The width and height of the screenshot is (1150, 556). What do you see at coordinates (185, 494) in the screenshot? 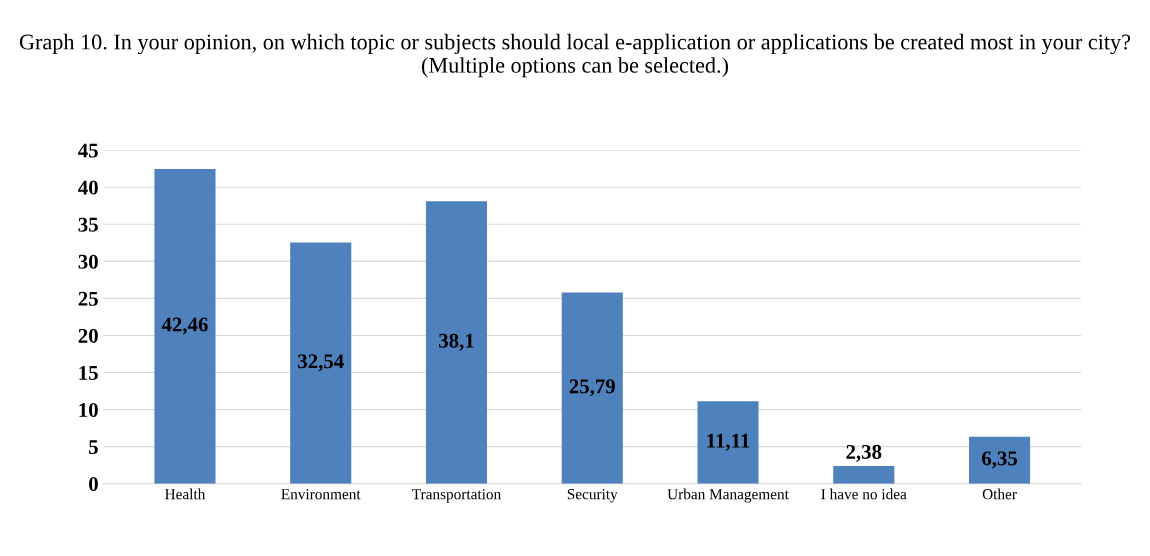
I see `x-tick-label: Health` at bounding box center [185, 494].